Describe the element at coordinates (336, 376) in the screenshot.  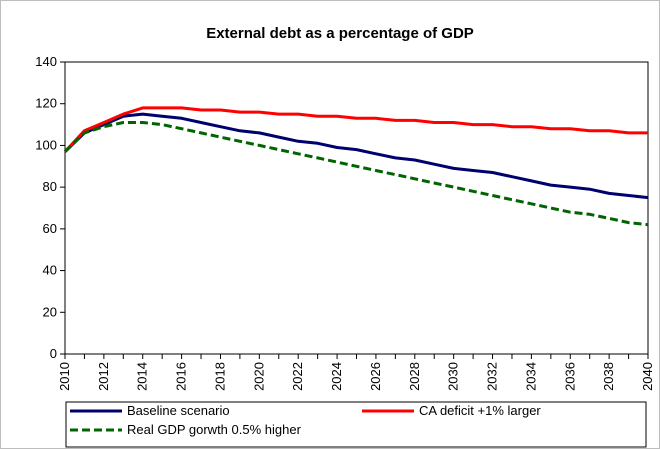
I see `x-tick-label: 2024` at that location.